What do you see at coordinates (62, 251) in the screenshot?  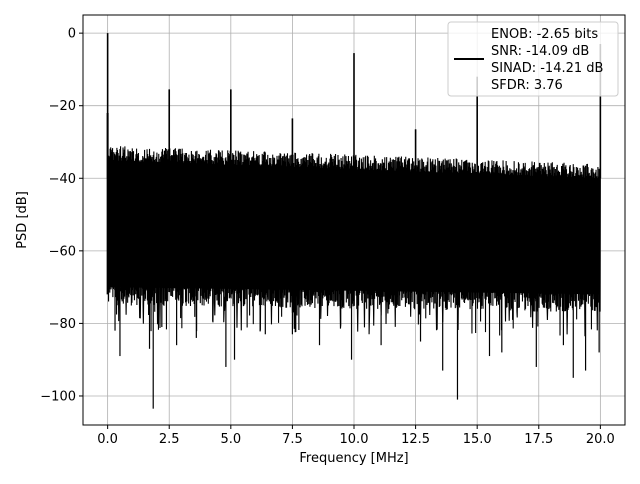 I see `y-tick-label: −60` at bounding box center [62, 251].